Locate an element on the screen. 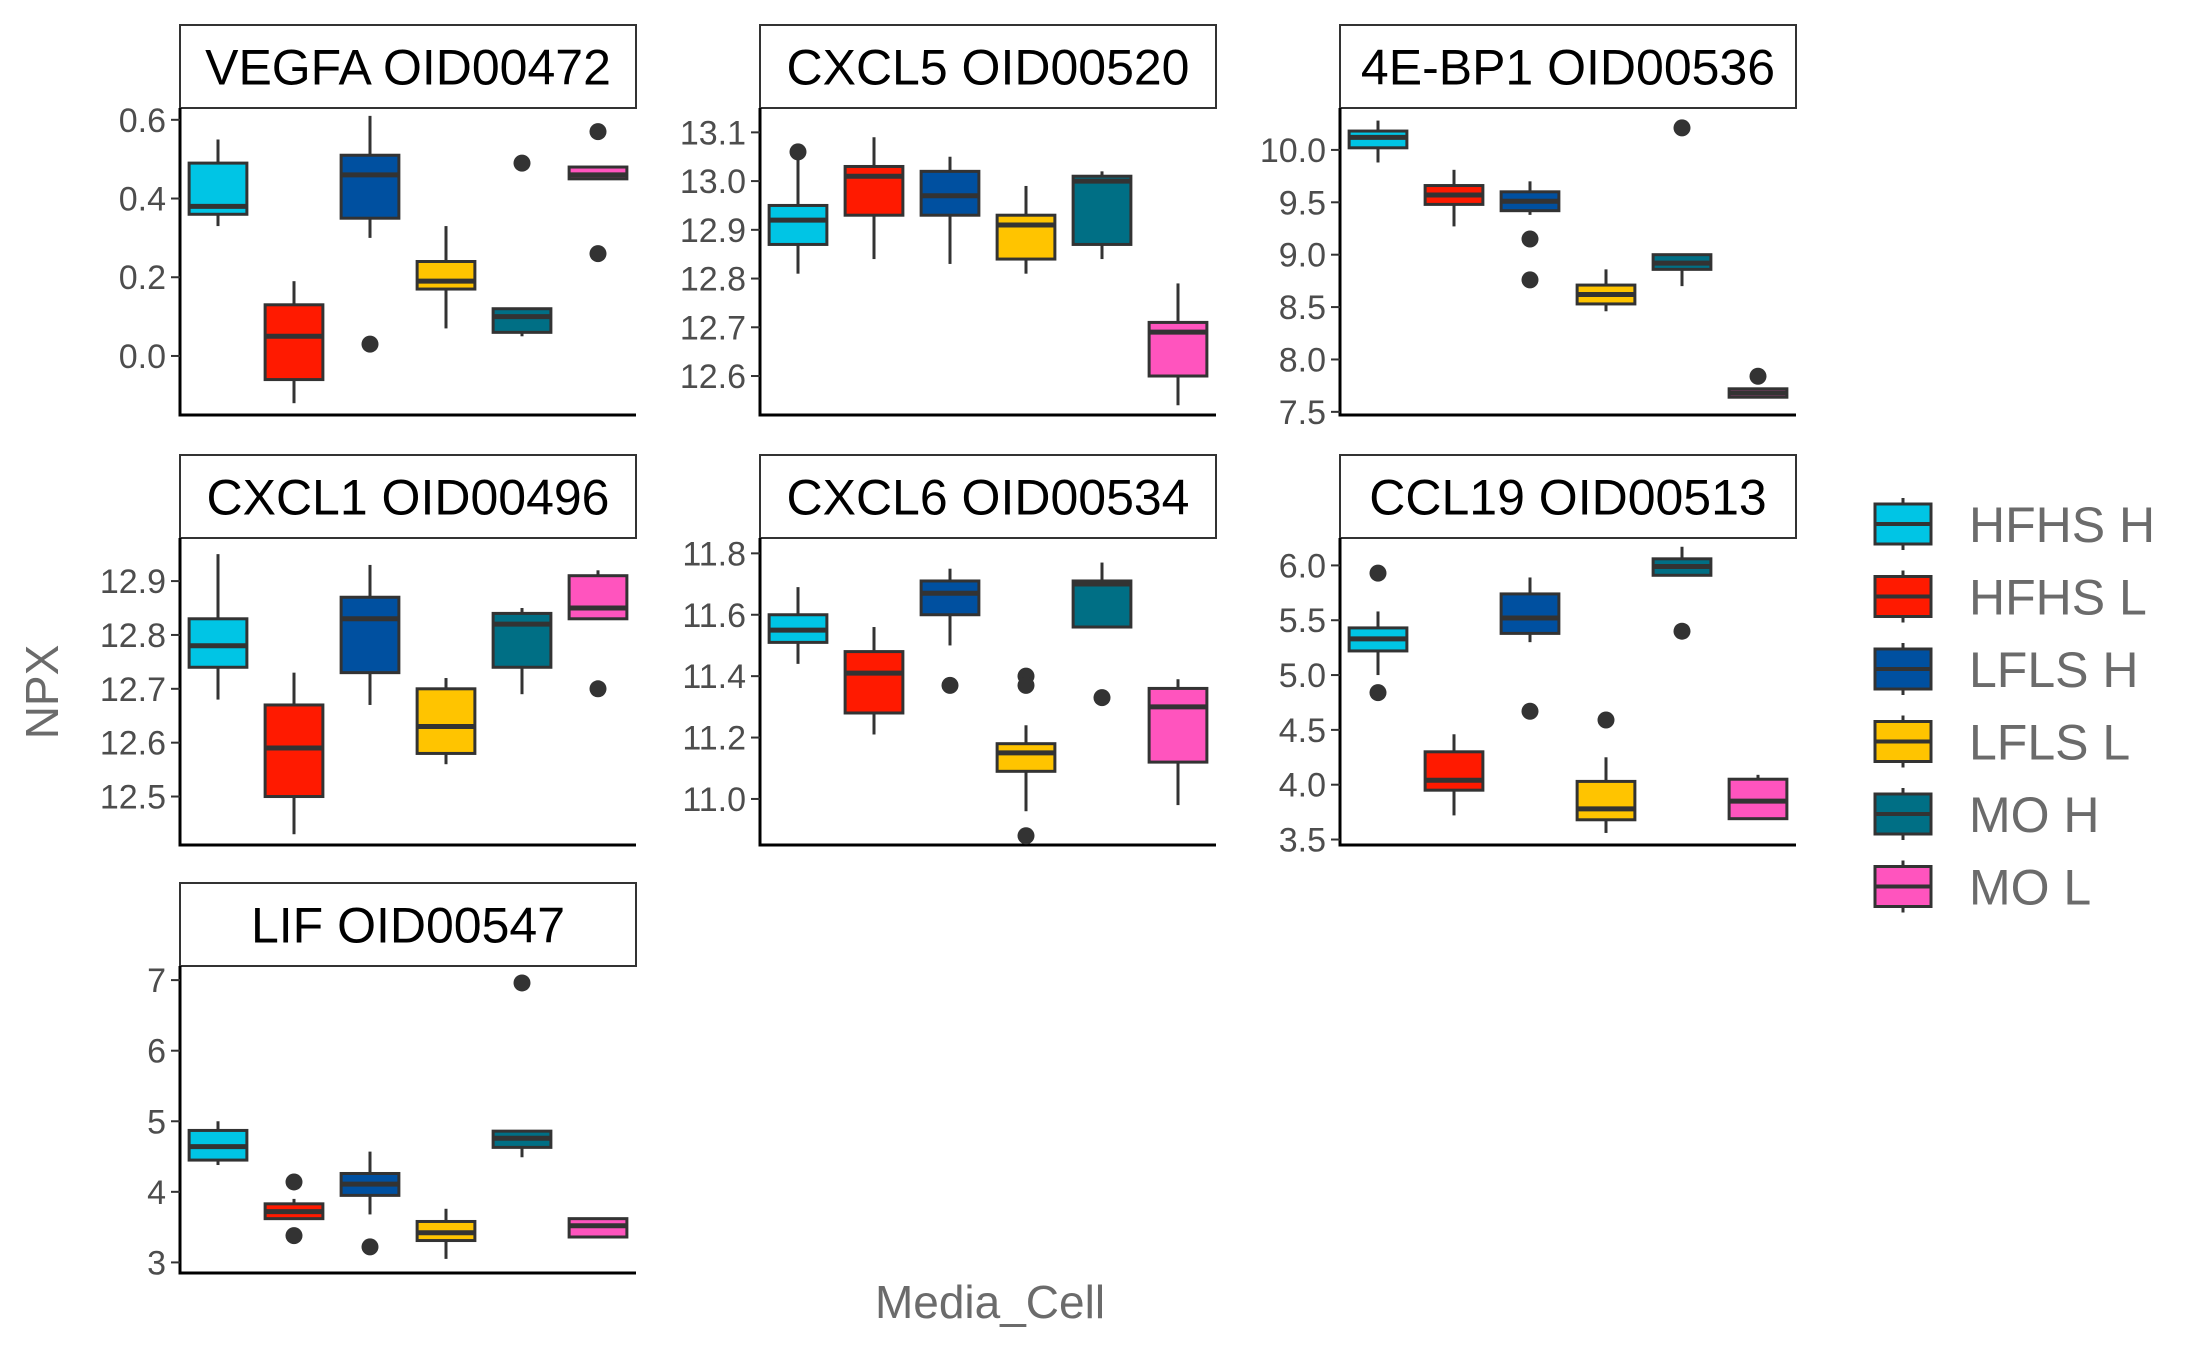 This screenshot has width=2187, height=1350. legend-item-mo-l: MO L is located at coordinates (1982, 888).